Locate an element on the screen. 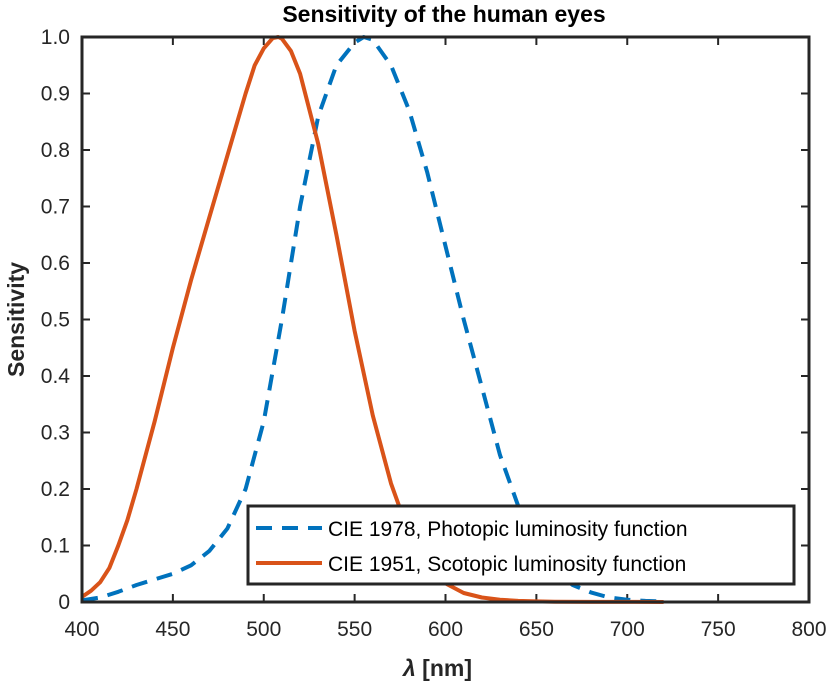  y-tick-label-6: 0.6 is located at coordinates (55, 263).